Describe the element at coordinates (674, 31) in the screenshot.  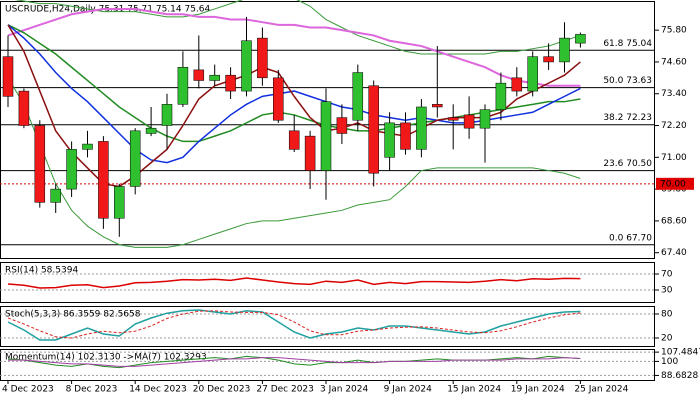
I see `y-tick-label: 75.80` at that location.